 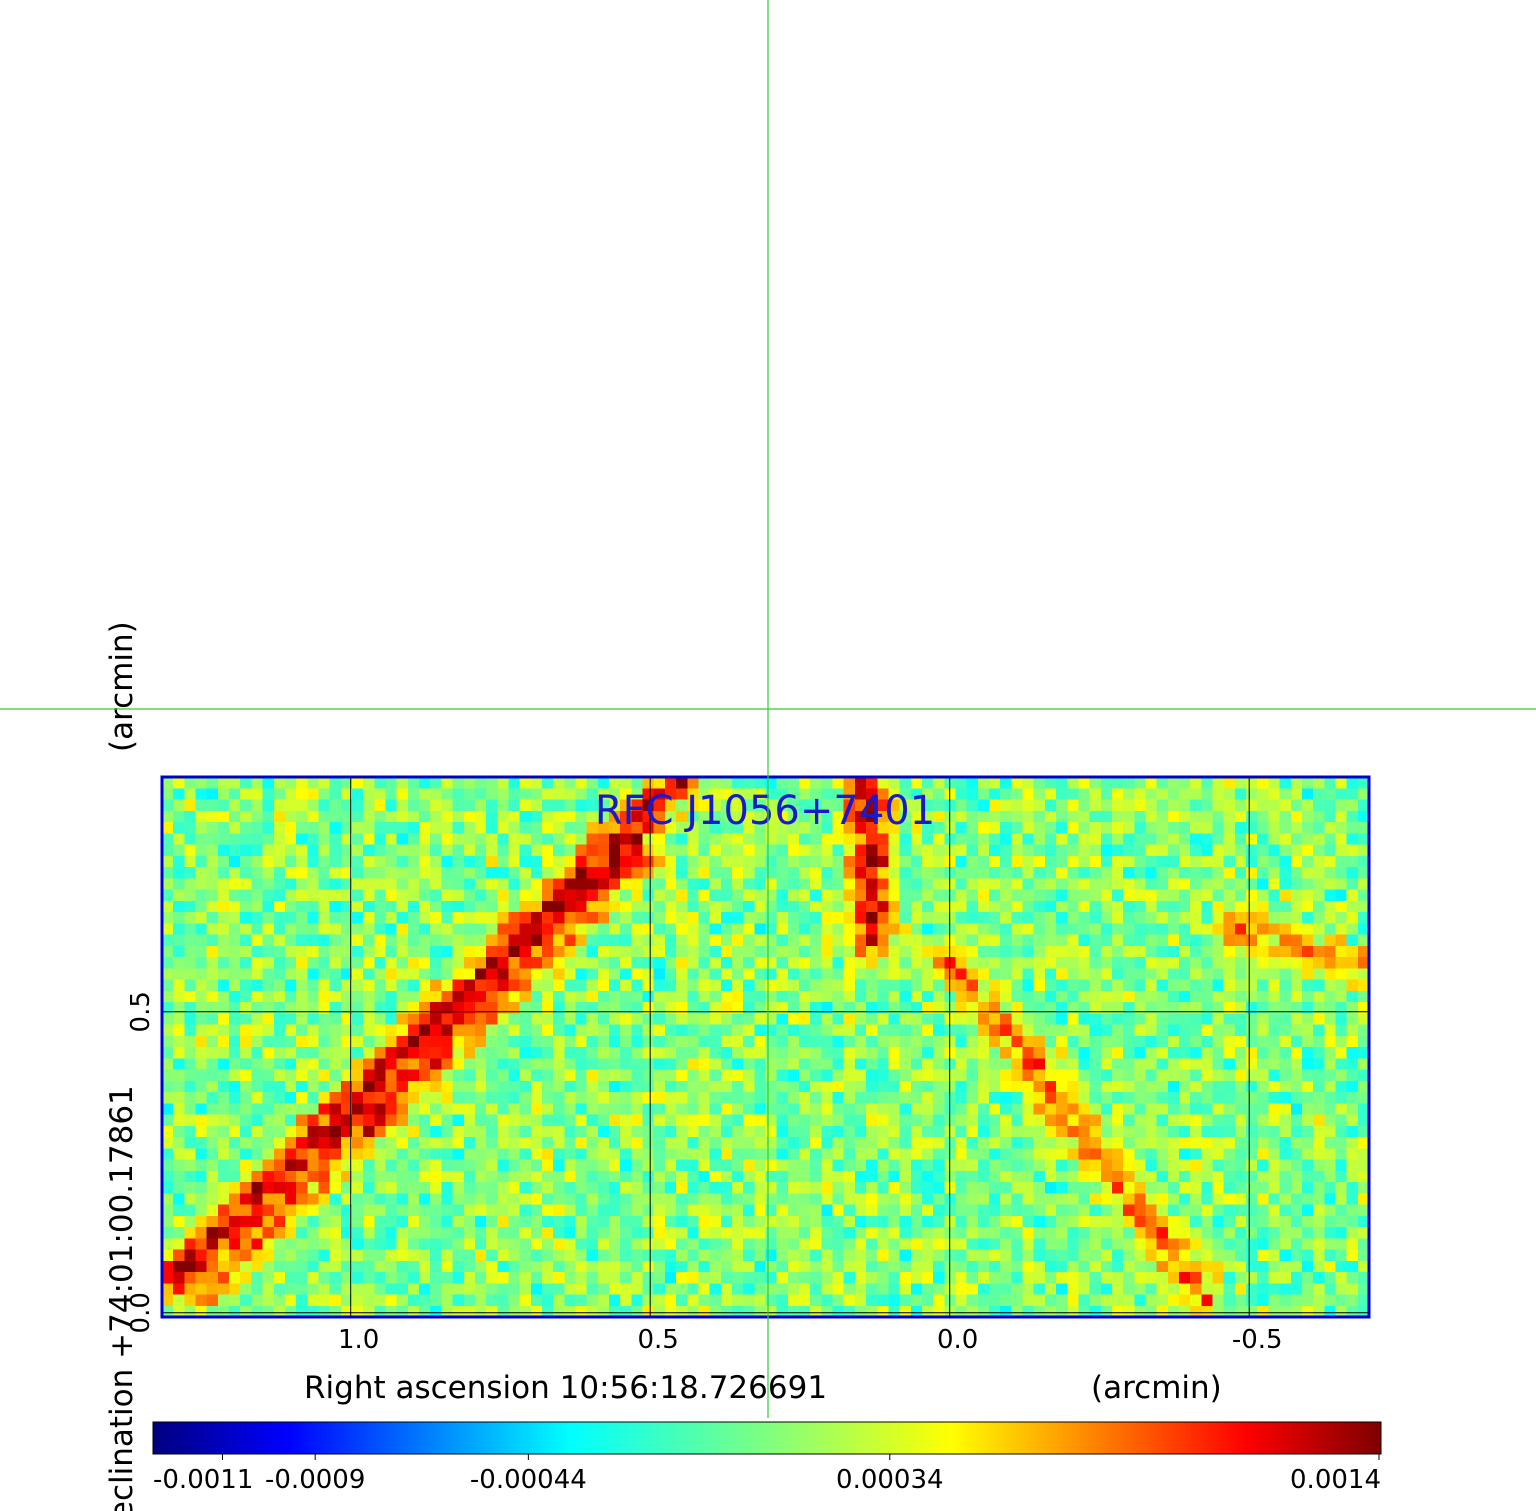 What do you see at coordinates (767, 1474) in the screenshot?
I see `colorbar-ticks: -0.0011 -0.0009 -0.00044 0.00034 0.0014` at bounding box center [767, 1474].